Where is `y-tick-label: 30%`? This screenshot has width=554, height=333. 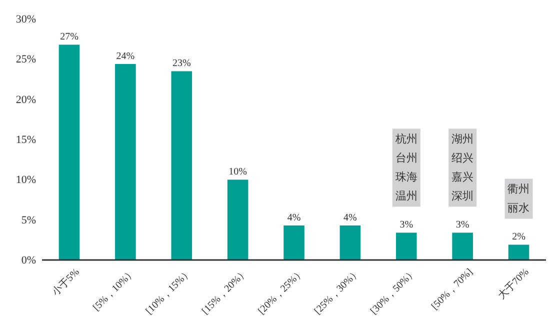
y-tick-label: 30% is located at coordinates (26, 20).